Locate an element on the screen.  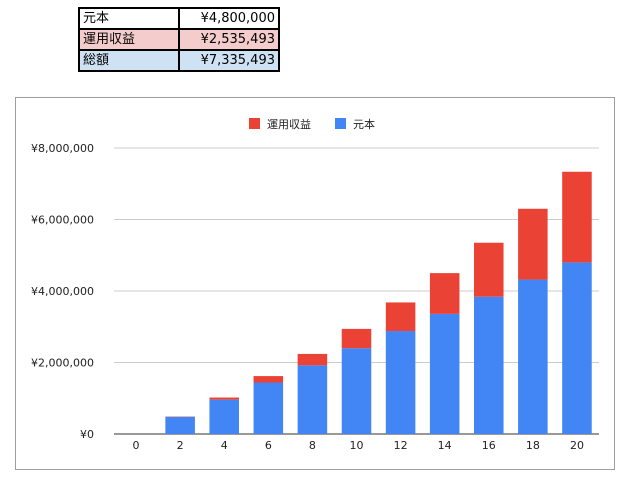
x-axis: 0 2 4 6 8 10 12 14 16 18 20 is located at coordinates (358, 445).